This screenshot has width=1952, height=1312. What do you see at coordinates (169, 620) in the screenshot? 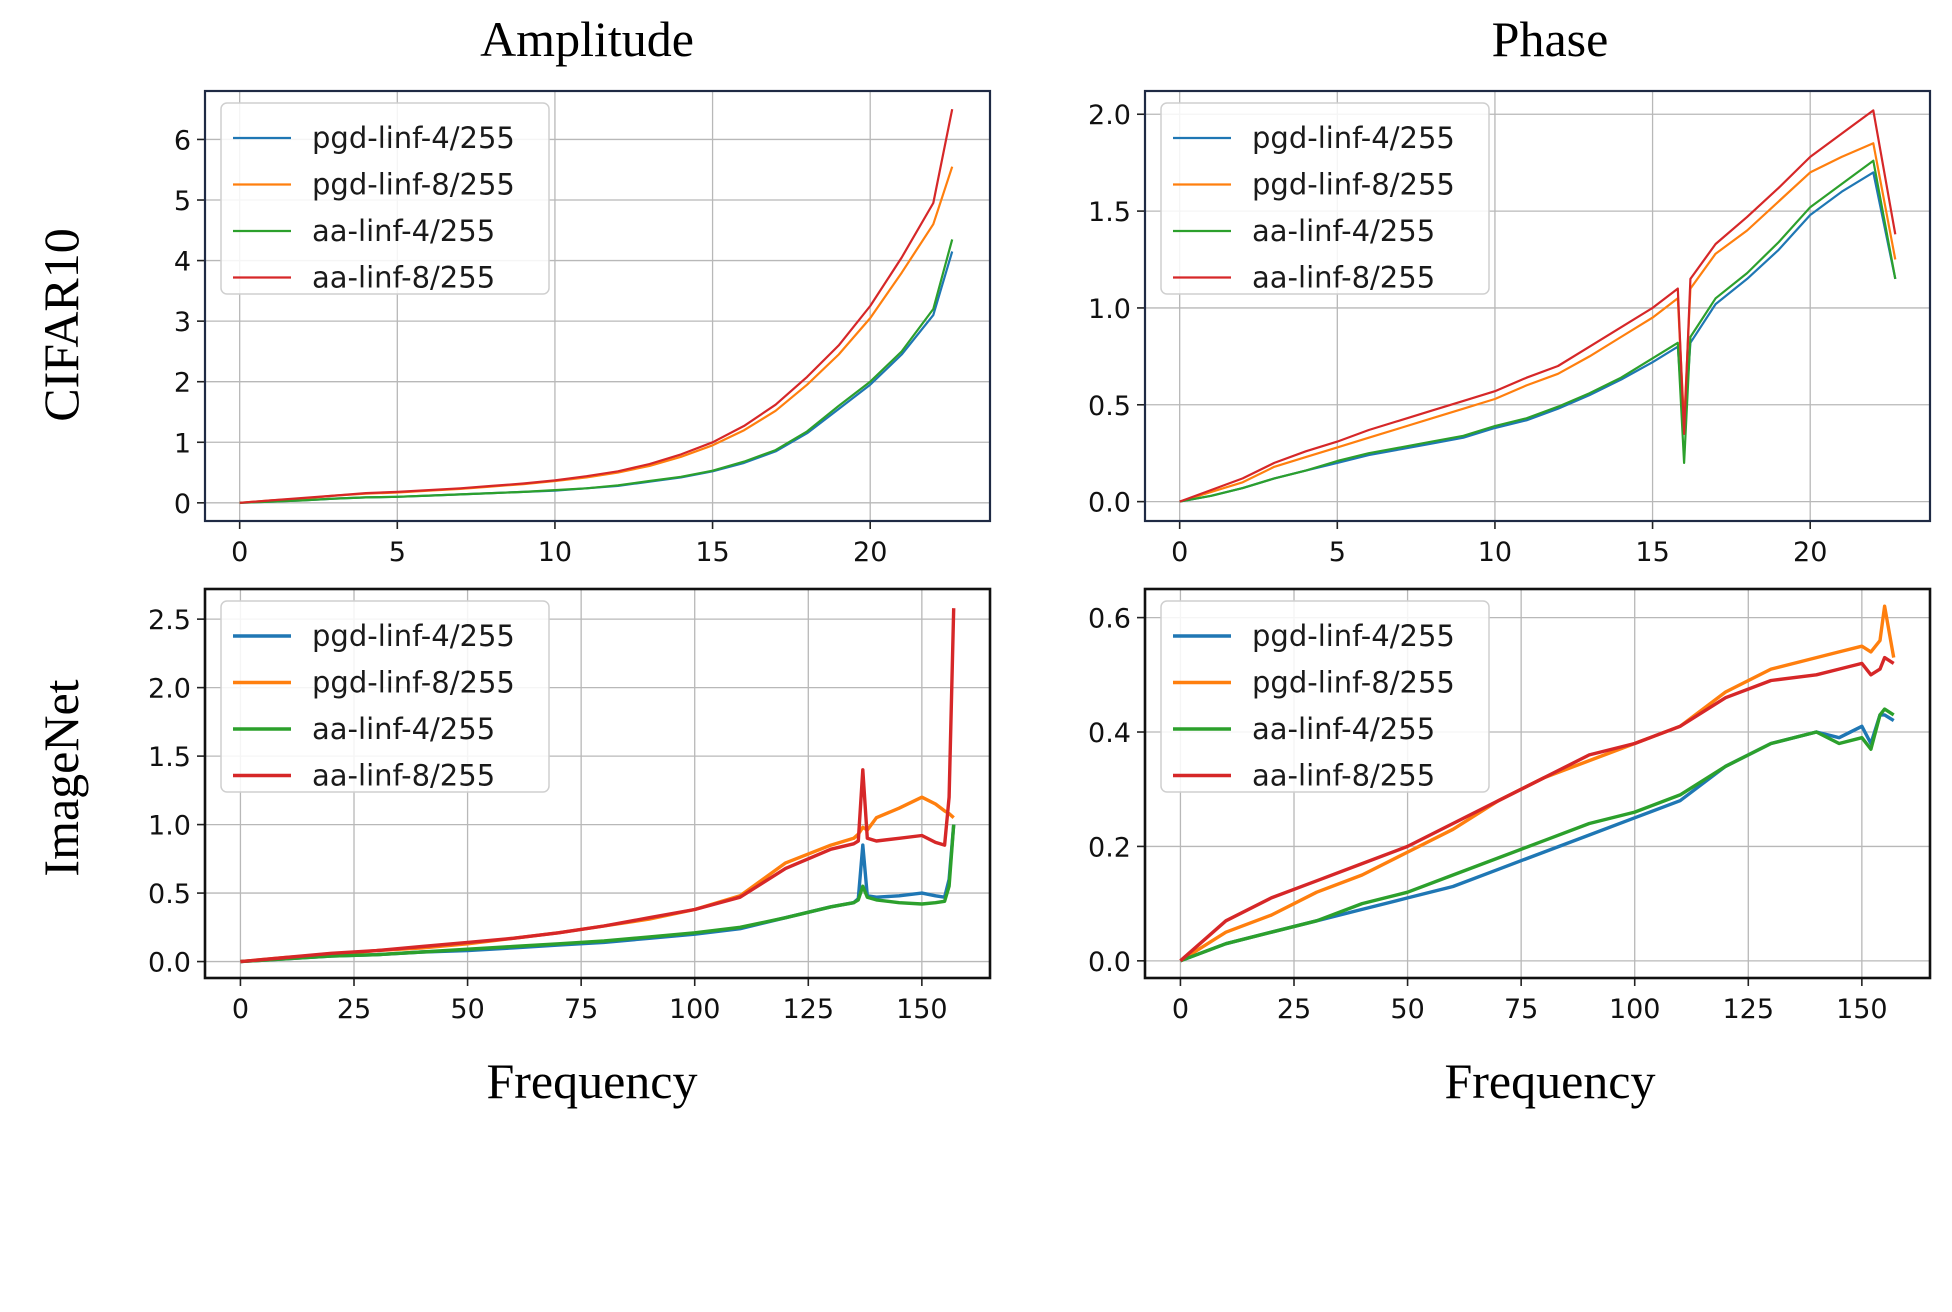
I see `y-tick-label: 2.5` at bounding box center [169, 620].